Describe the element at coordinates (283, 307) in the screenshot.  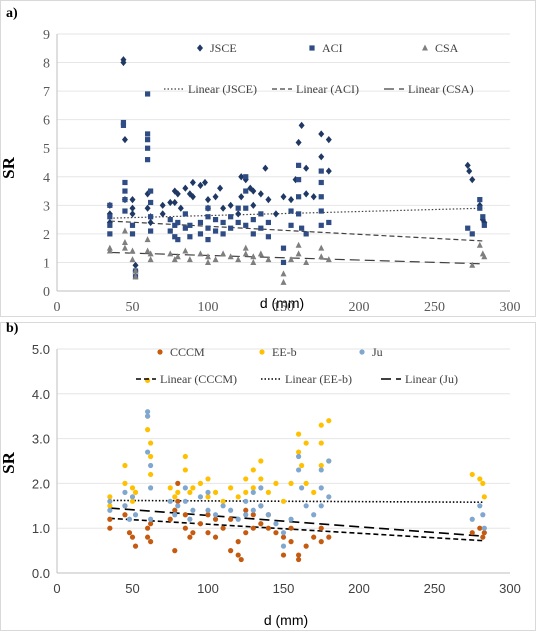
I see `x-tick-label: 150` at that location.